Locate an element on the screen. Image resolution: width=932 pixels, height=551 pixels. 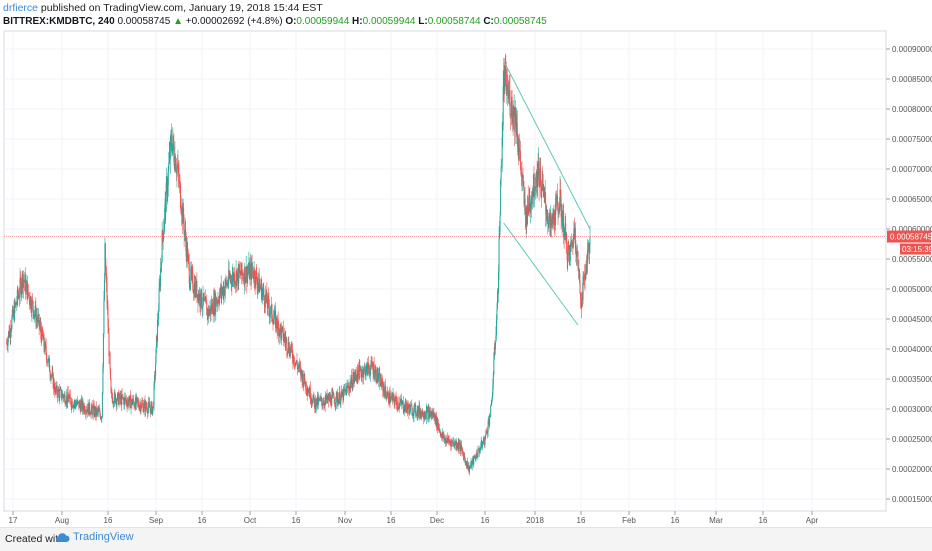
x-tick-label: Mar is located at coordinates (716, 520).